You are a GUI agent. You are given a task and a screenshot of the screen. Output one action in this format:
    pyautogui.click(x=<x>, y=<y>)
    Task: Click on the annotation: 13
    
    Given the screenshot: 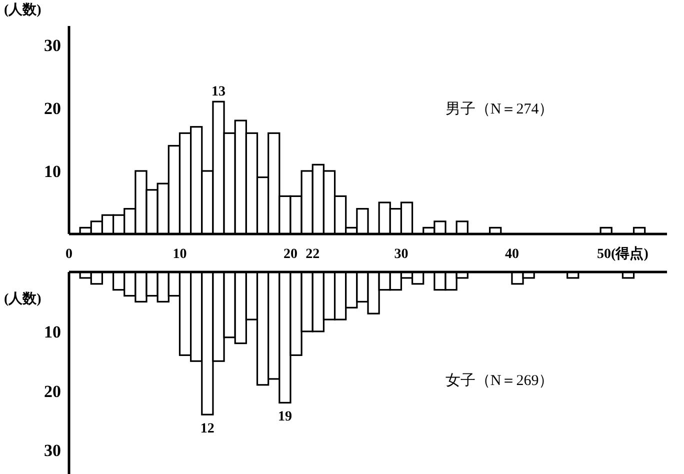 What is the action you would take?
    pyautogui.click(x=219, y=92)
    